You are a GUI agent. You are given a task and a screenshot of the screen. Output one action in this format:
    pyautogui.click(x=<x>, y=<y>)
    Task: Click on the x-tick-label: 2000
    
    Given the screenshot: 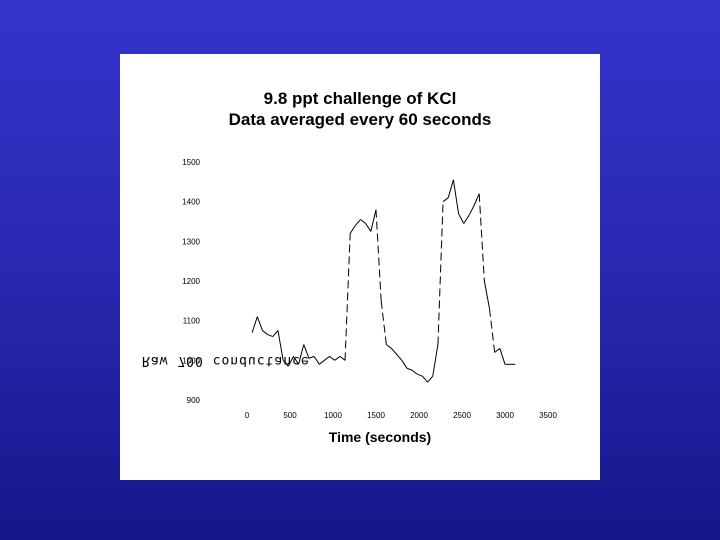 What is the action you would take?
    pyautogui.click(x=419, y=415)
    